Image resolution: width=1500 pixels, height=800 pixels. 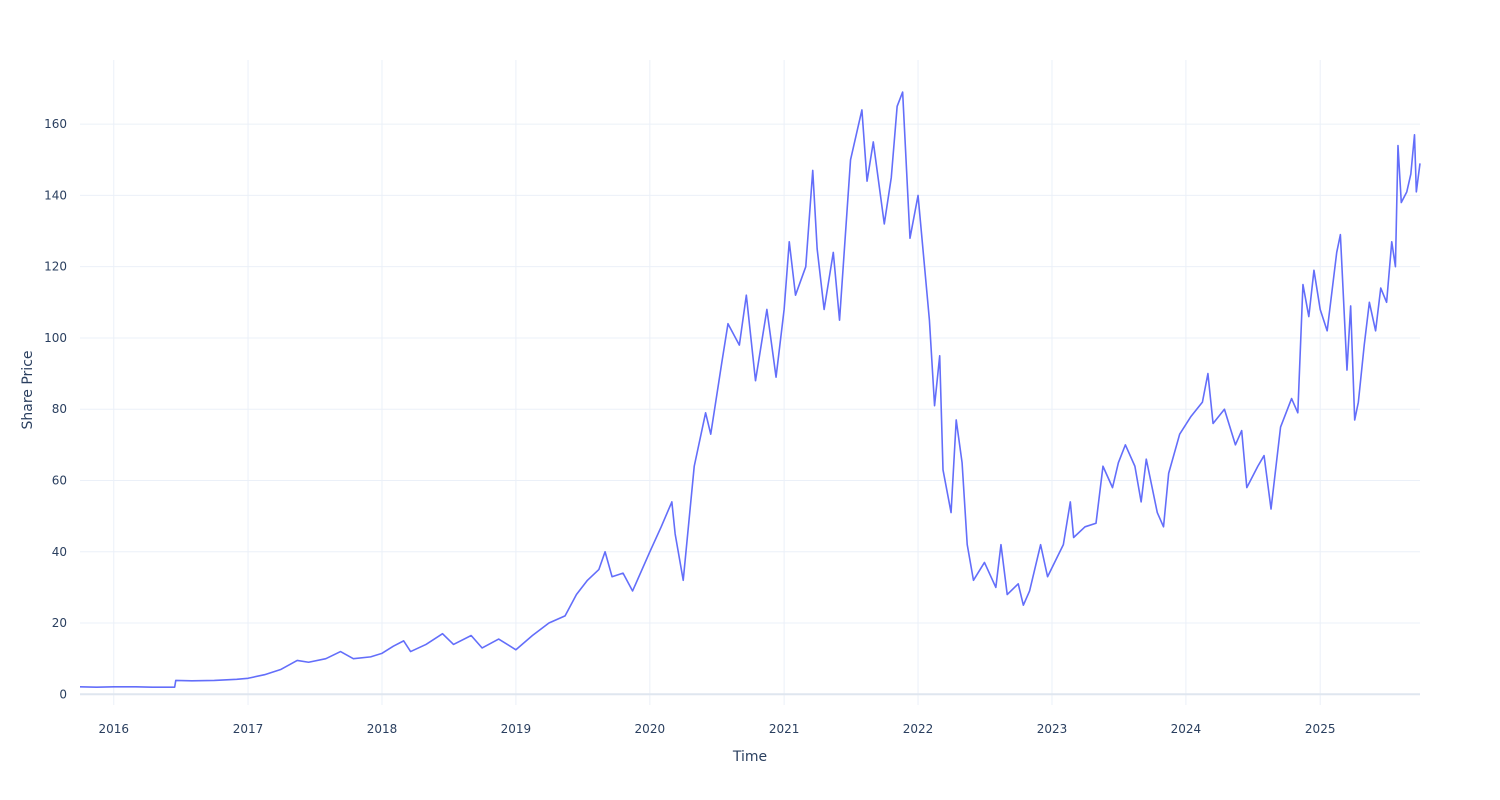 What do you see at coordinates (1320, 729) in the screenshot?
I see `x-tick-label: 2025` at bounding box center [1320, 729].